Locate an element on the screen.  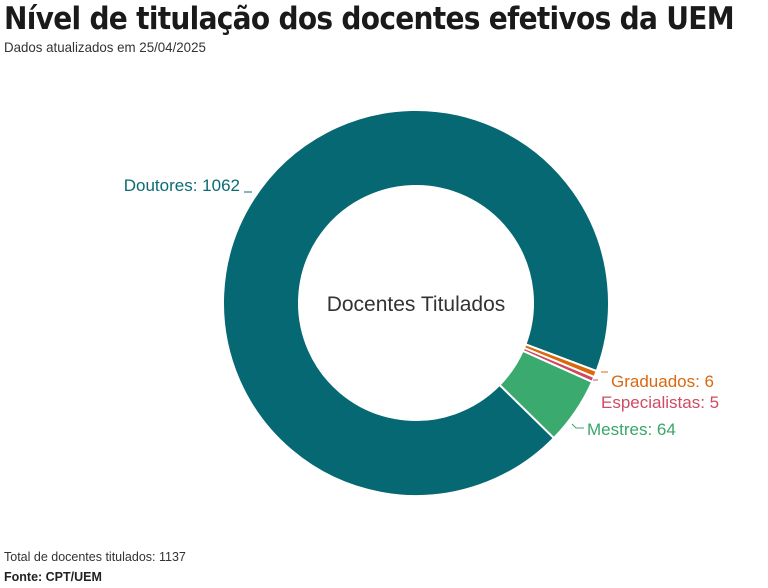
slice-mestres is located at coordinates (546, 394).